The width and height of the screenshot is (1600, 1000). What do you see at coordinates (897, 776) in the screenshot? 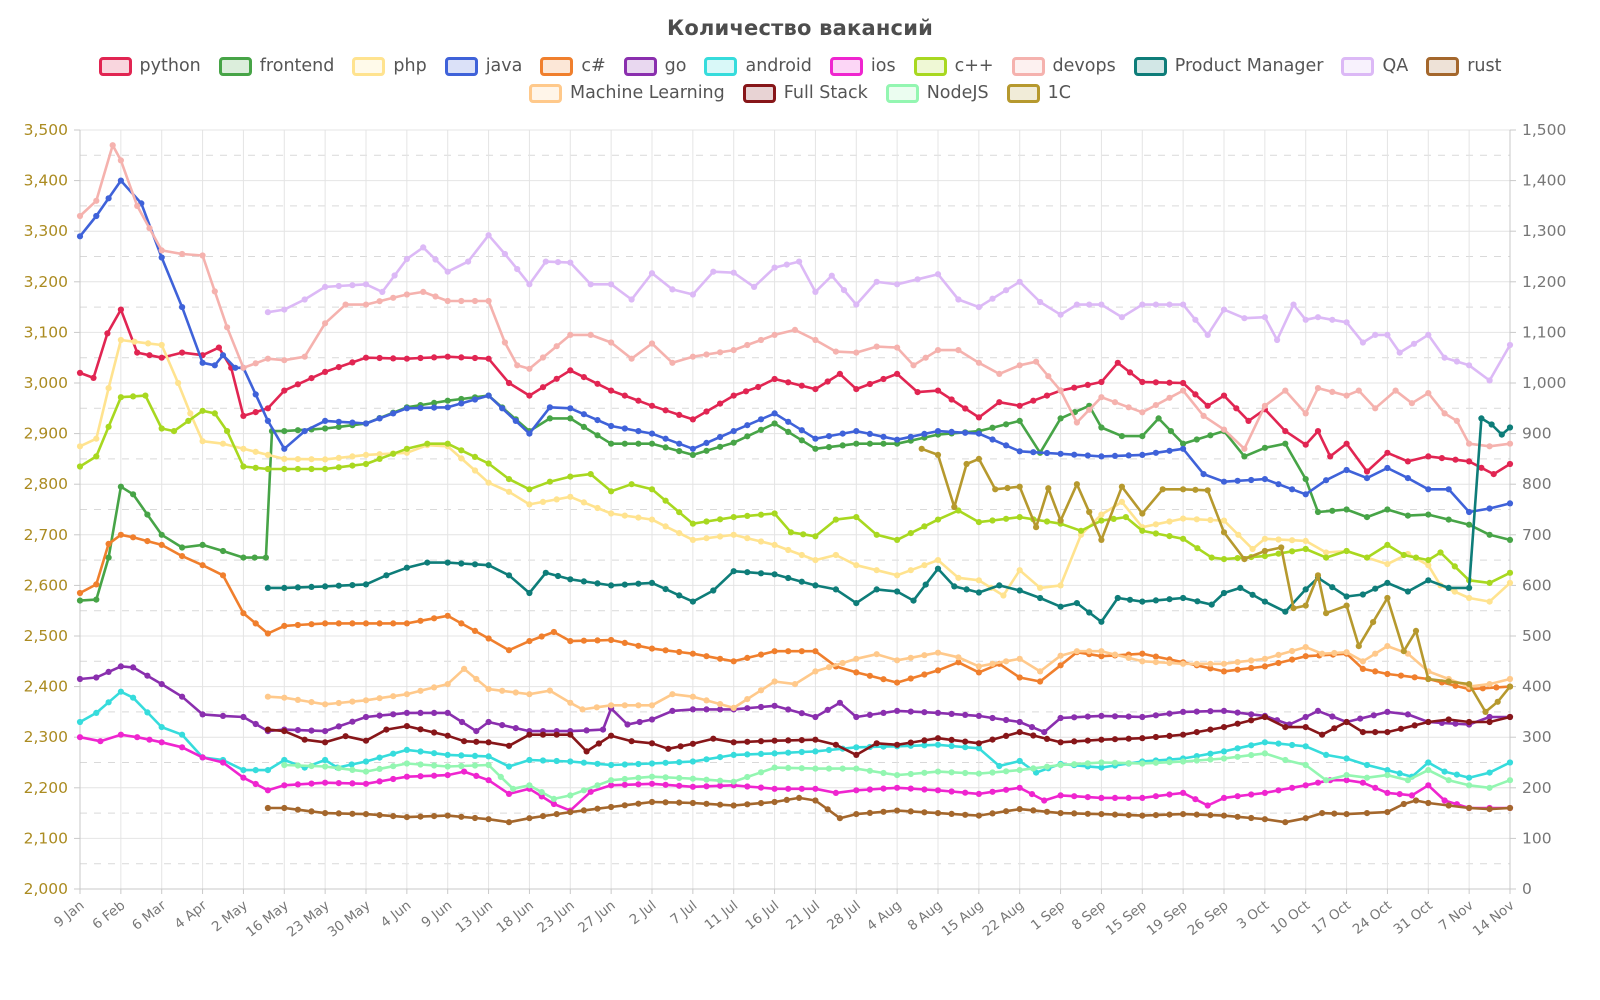
I see `series-nodejs` at bounding box center [897, 776].